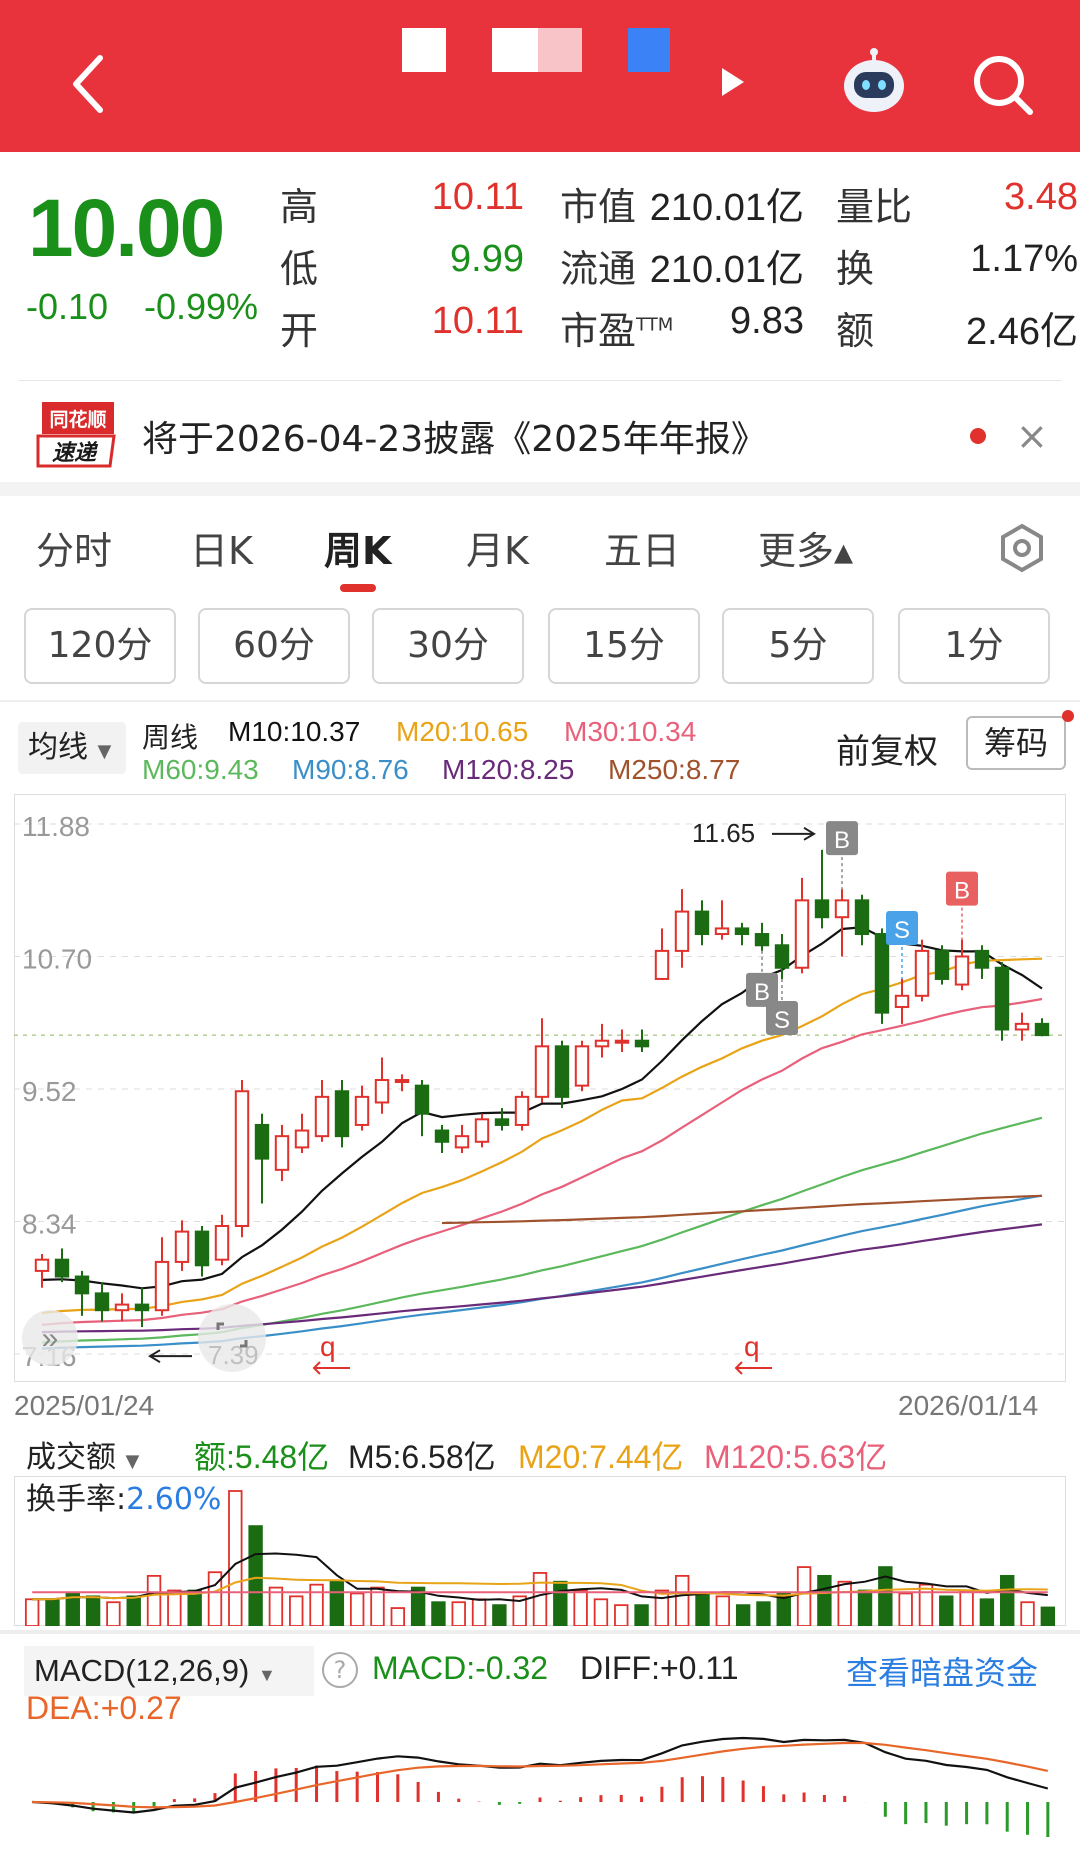  I want to click on ai-assistant-icon, so click(874, 82).